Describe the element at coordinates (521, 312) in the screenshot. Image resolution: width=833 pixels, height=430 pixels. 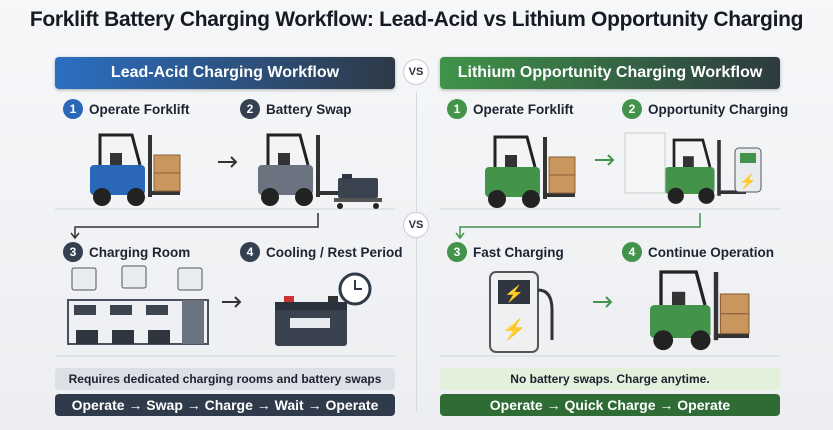
I see `fast-charger-icon: ⚡⚡` at that location.